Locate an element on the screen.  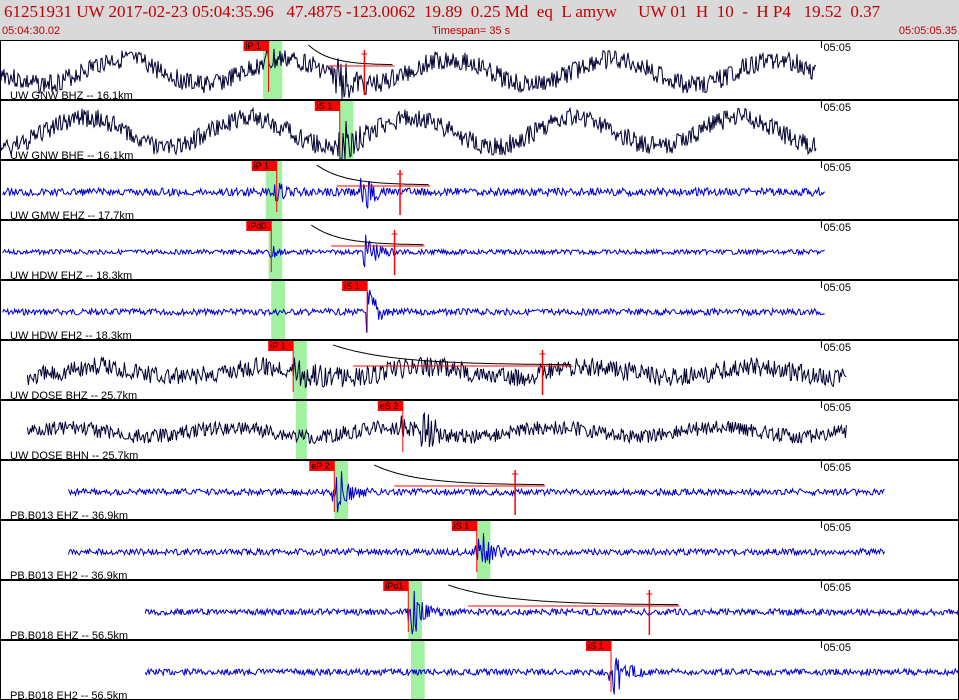
trace-label: PB,B013 EH2 -- 36.9km is located at coordinates (68, 576).